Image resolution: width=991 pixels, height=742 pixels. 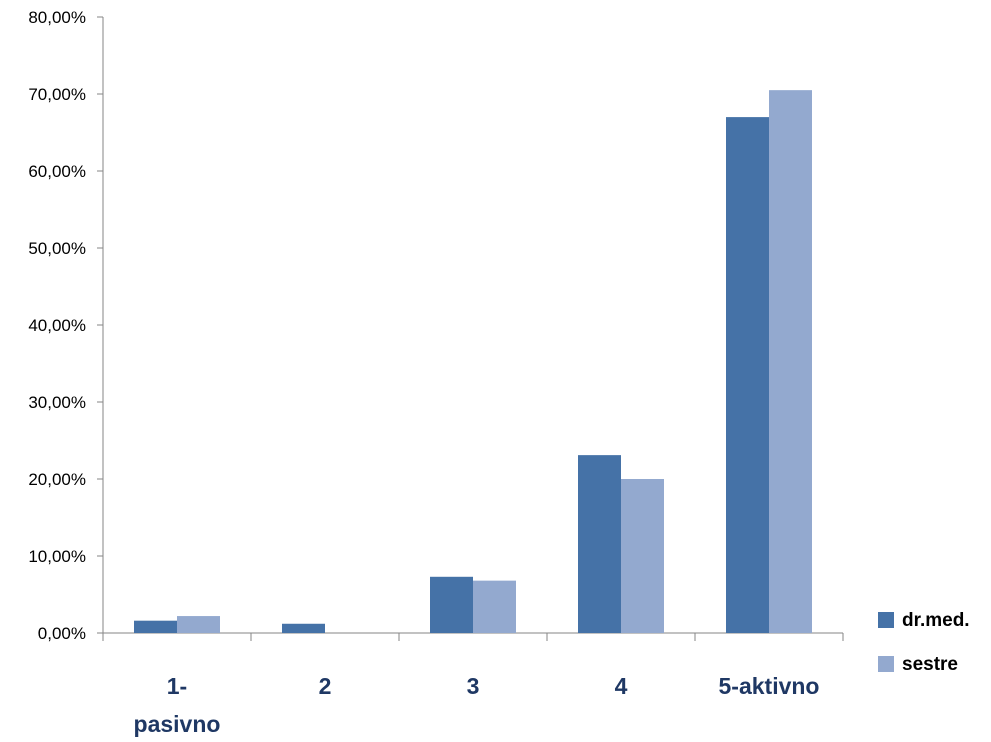 I want to click on legend-label: dr.med., so click(x=936, y=620).